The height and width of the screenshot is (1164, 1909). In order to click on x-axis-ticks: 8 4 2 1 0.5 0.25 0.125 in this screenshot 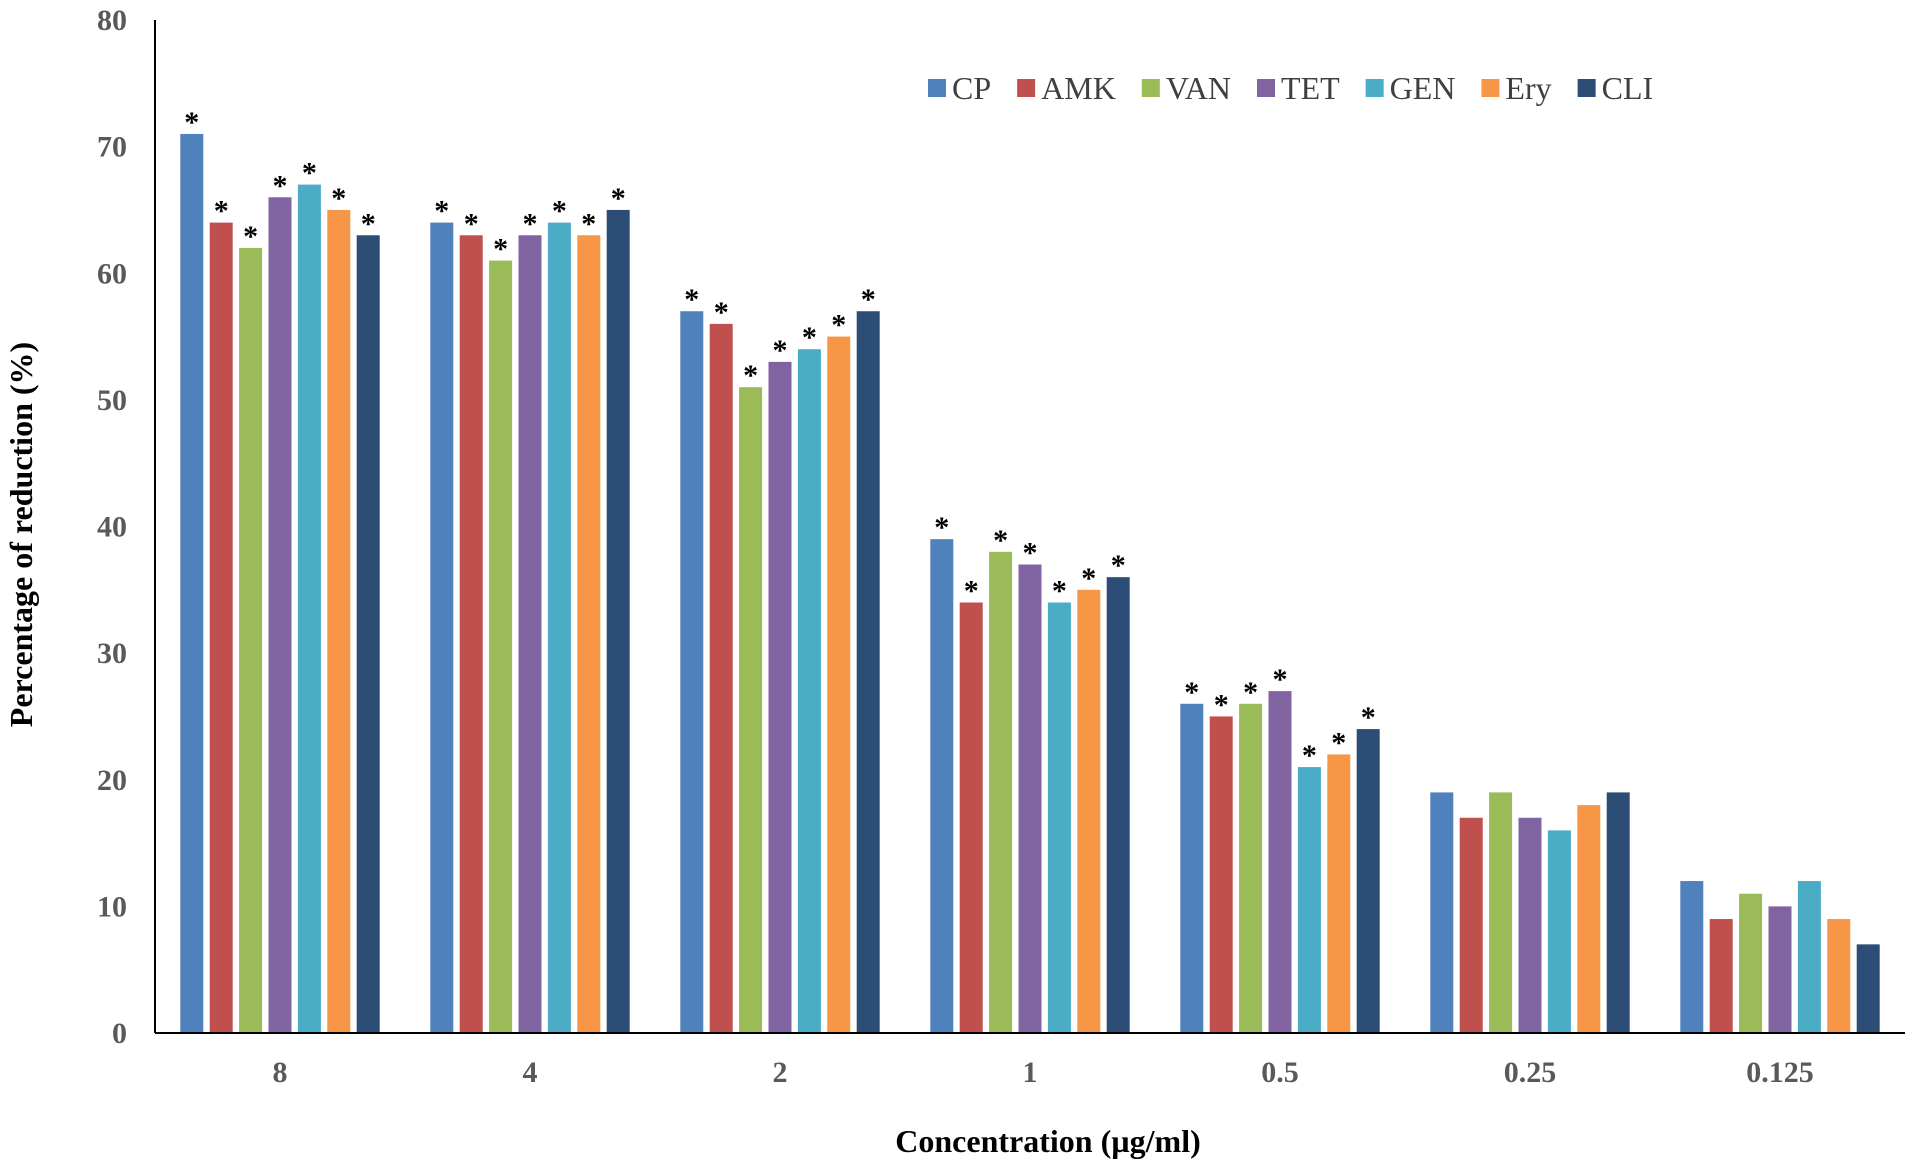, I will do `click(1043, 1072)`.